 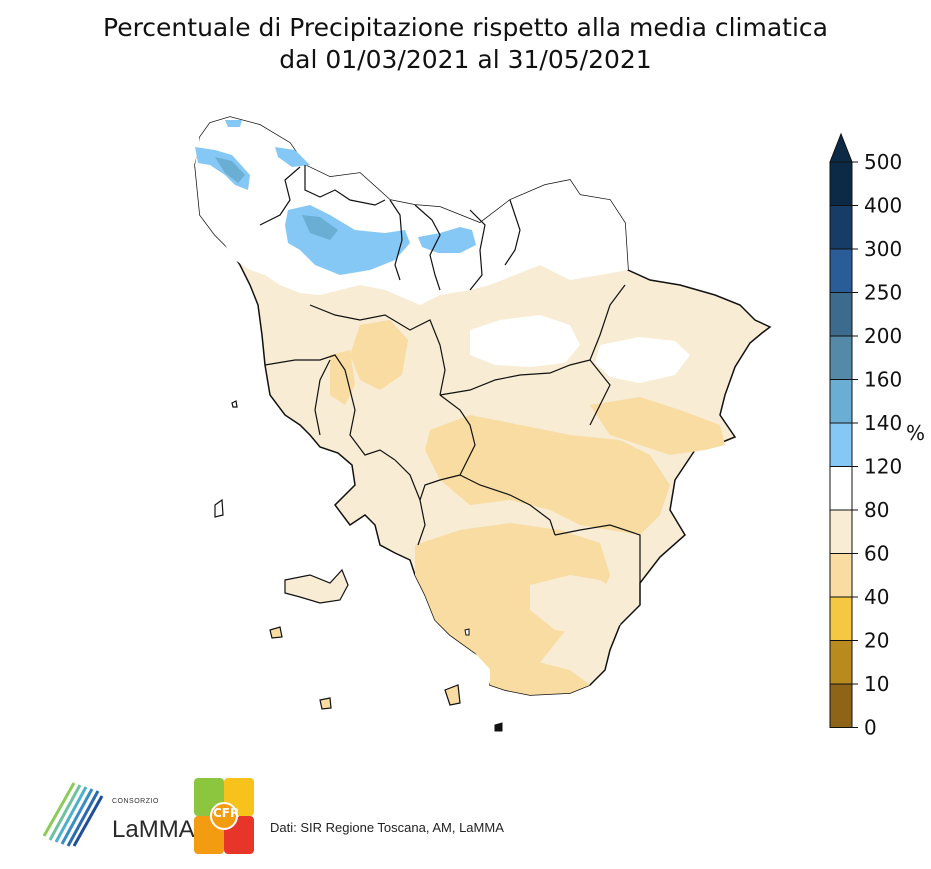 What do you see at coordinates (512, 601) in the screenshot?
I see `zone-orange-grosseto` at bounding box center [512, 601].